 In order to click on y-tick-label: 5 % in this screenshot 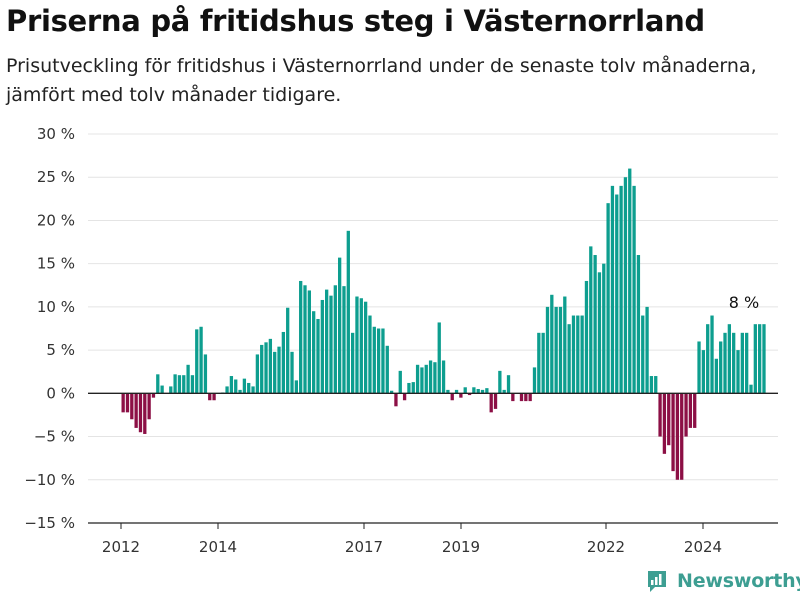, I will do `click(60, 350)`.